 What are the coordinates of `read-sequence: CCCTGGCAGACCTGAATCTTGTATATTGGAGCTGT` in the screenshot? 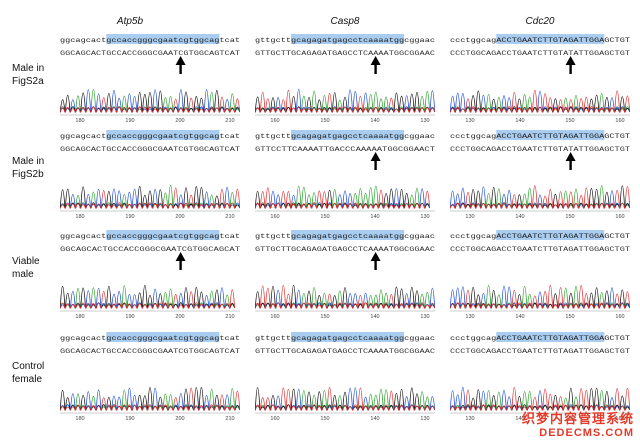 It's located at (540, 53).